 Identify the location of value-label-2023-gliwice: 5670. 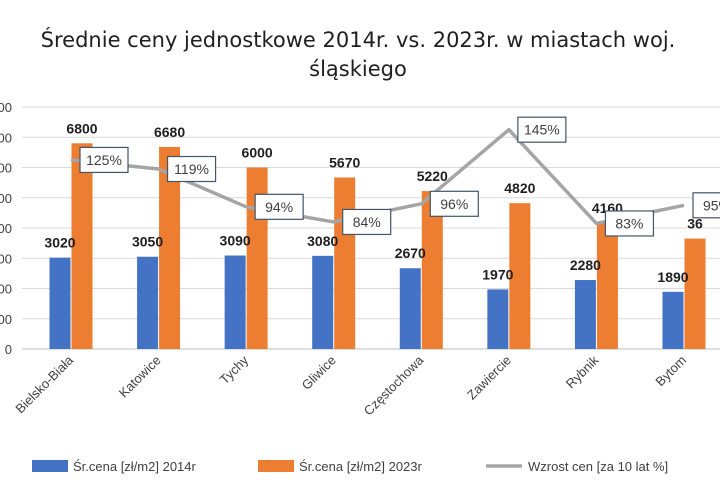
(344, 162).